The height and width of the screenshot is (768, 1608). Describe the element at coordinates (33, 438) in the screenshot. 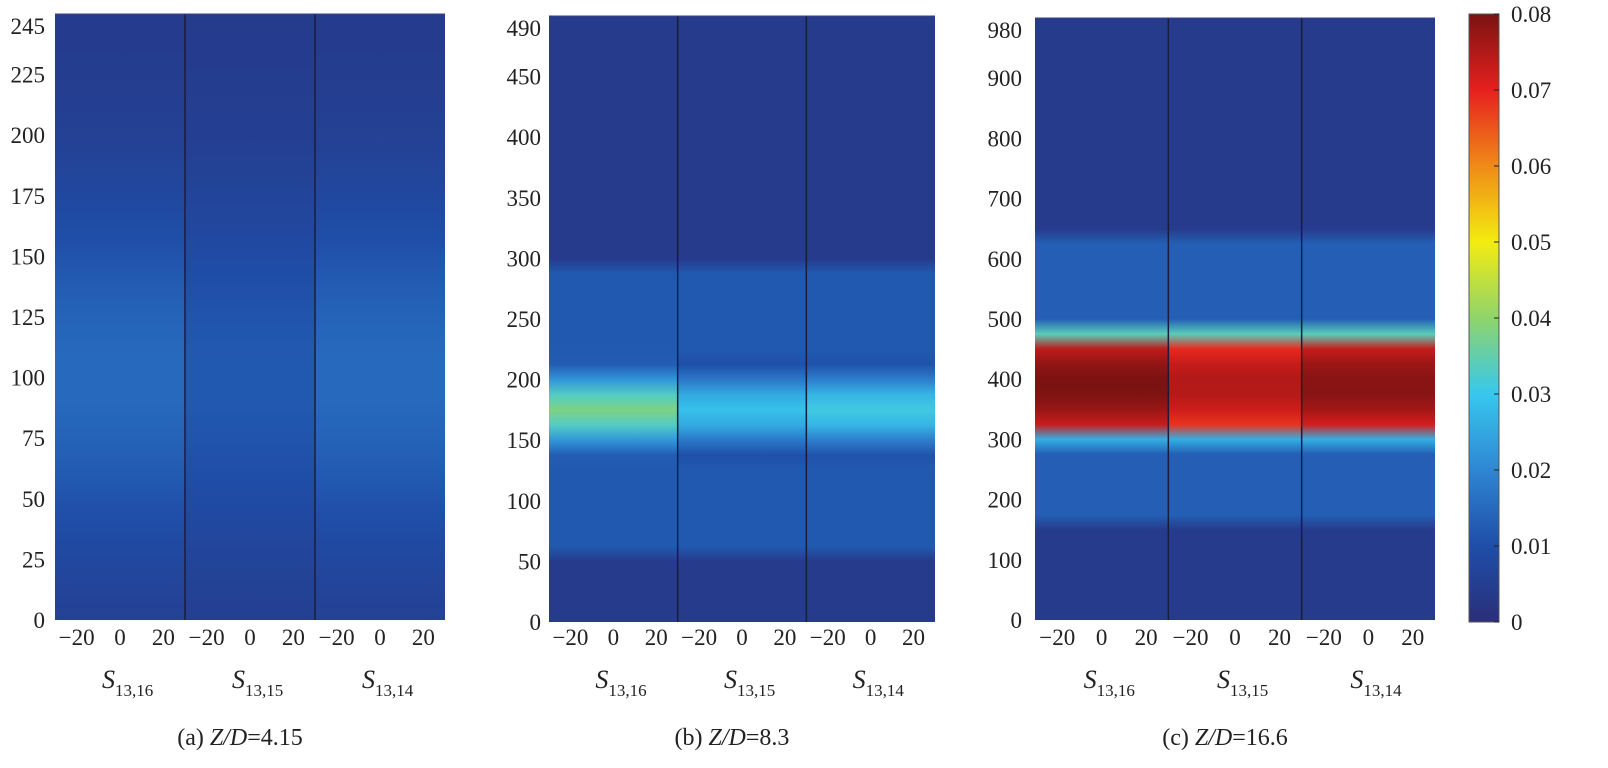

I see `y-tick-label: 75` at that location.